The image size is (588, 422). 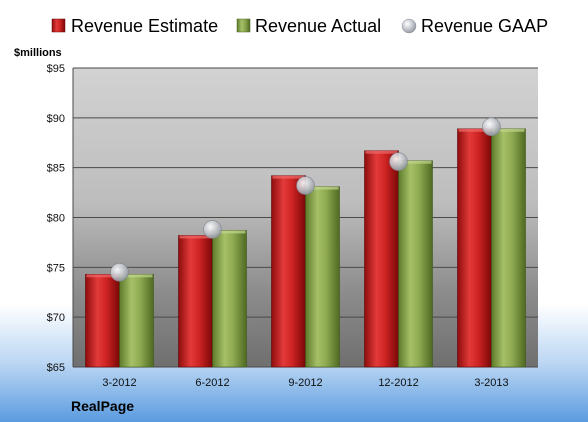 I want to click on y-tick-label: $80, so click(x=56, y=219).